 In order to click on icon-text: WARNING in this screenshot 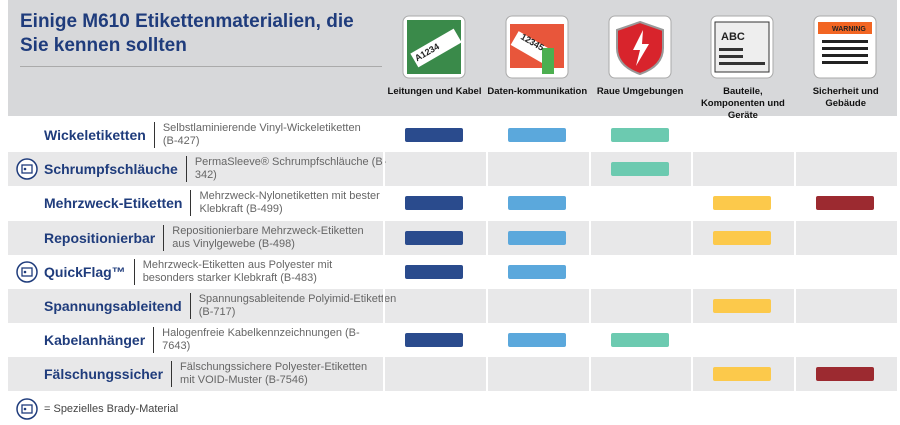, I will do `click(849, 29)`.